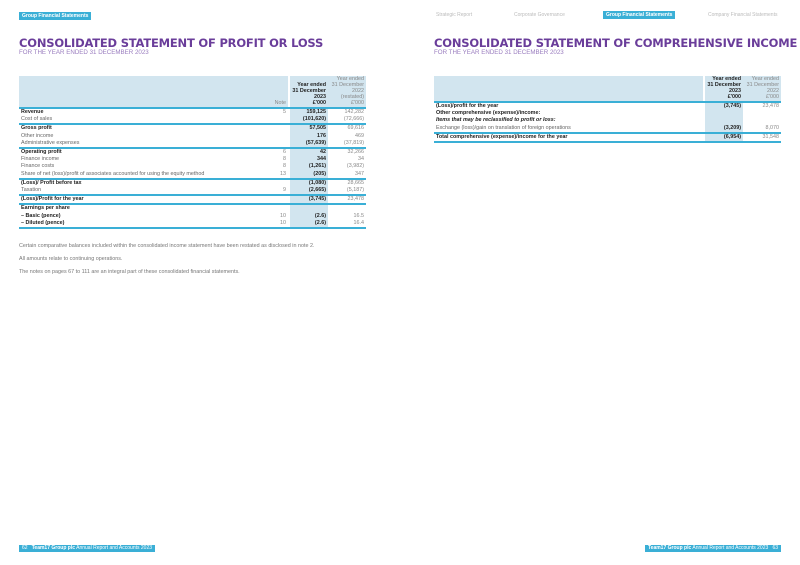 The image size is (800, 565). Describe the element at coordinates (308, 167) in the screenshot. I see `current-year-value: (1,261)` at that location.